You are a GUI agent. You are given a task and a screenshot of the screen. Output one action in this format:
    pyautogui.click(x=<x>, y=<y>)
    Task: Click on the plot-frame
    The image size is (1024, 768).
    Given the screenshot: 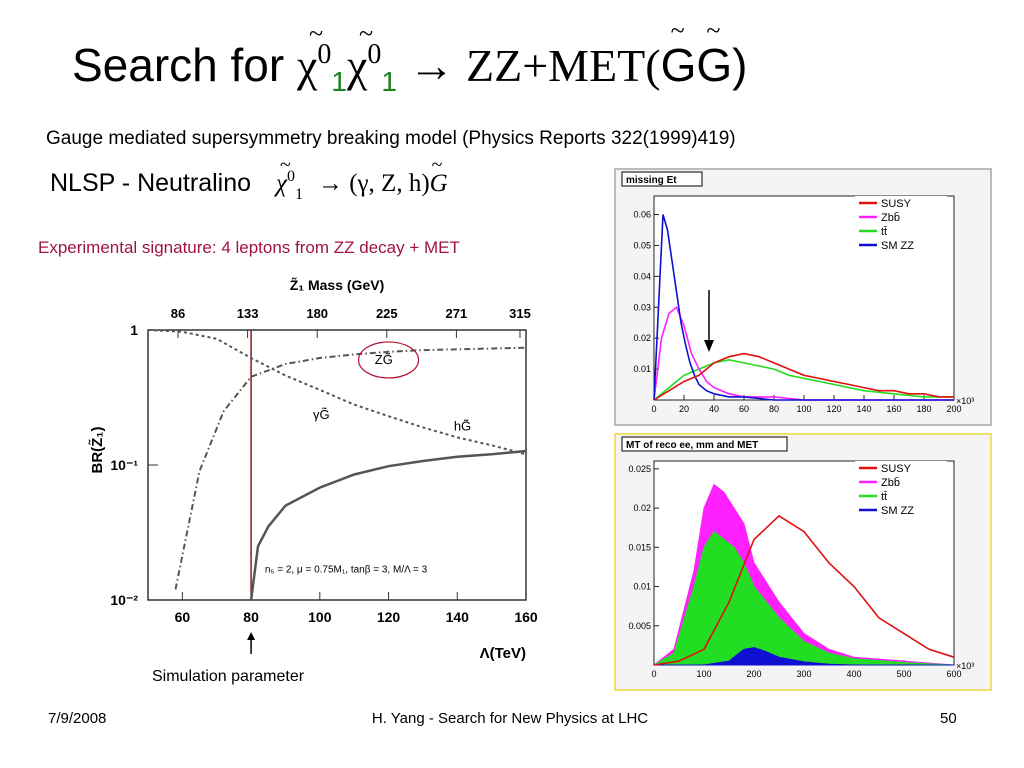 What is the action you would take?
    pyautogui.click(x=337, y=465)
    